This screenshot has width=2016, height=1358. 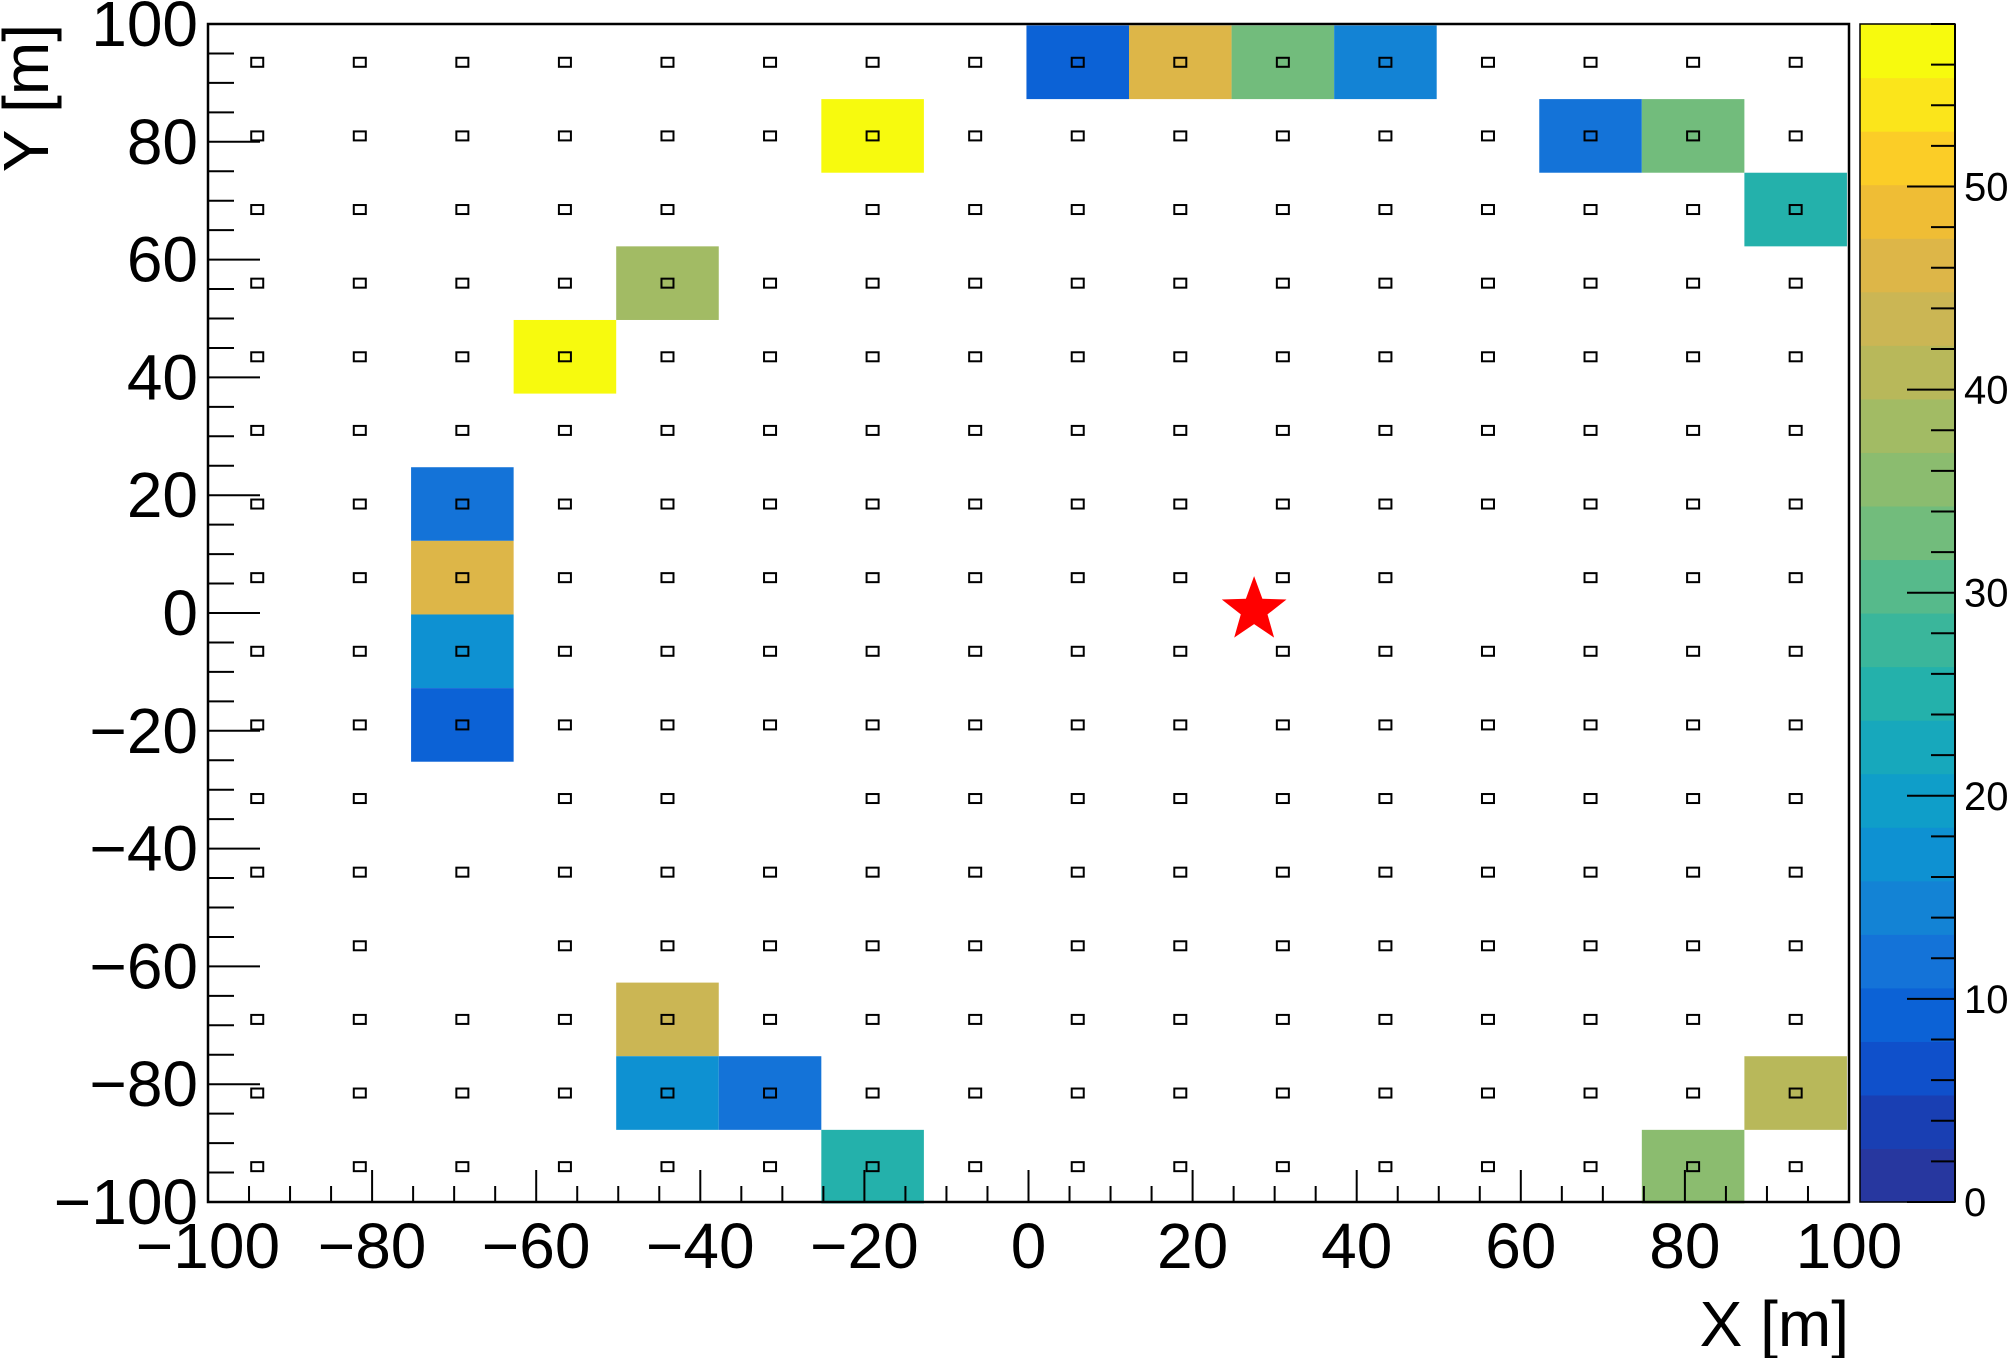 I want to click on colorbar-tick-label: 30, so click(x=1986, y=594).